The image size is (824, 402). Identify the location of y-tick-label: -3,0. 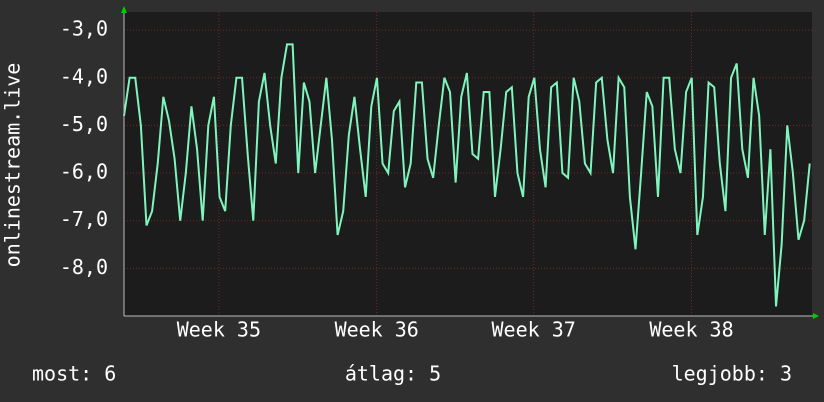
(84, 29).